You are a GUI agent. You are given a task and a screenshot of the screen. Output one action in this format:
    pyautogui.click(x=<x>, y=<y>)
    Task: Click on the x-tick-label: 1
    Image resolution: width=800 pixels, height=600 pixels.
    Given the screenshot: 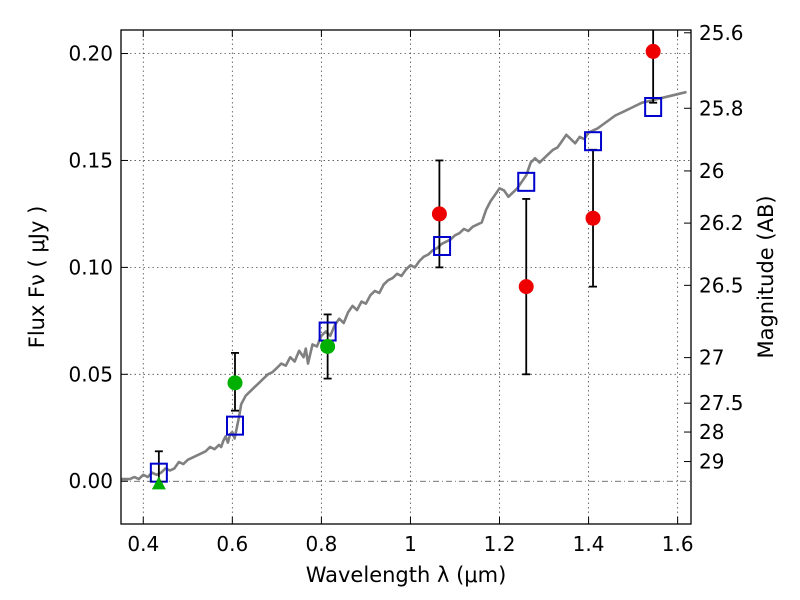 What is the action you would take?
    pyautogui.click(x=410, y=544)
    